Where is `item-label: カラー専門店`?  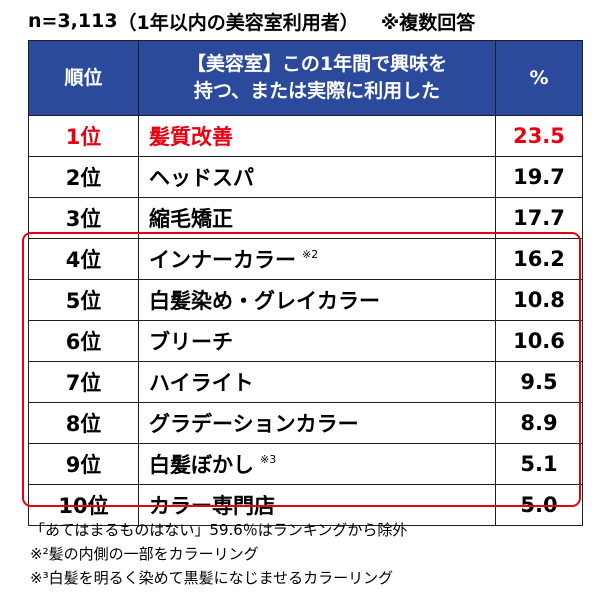
item-label: カラー専門店 is located at coordinates (212, 506).